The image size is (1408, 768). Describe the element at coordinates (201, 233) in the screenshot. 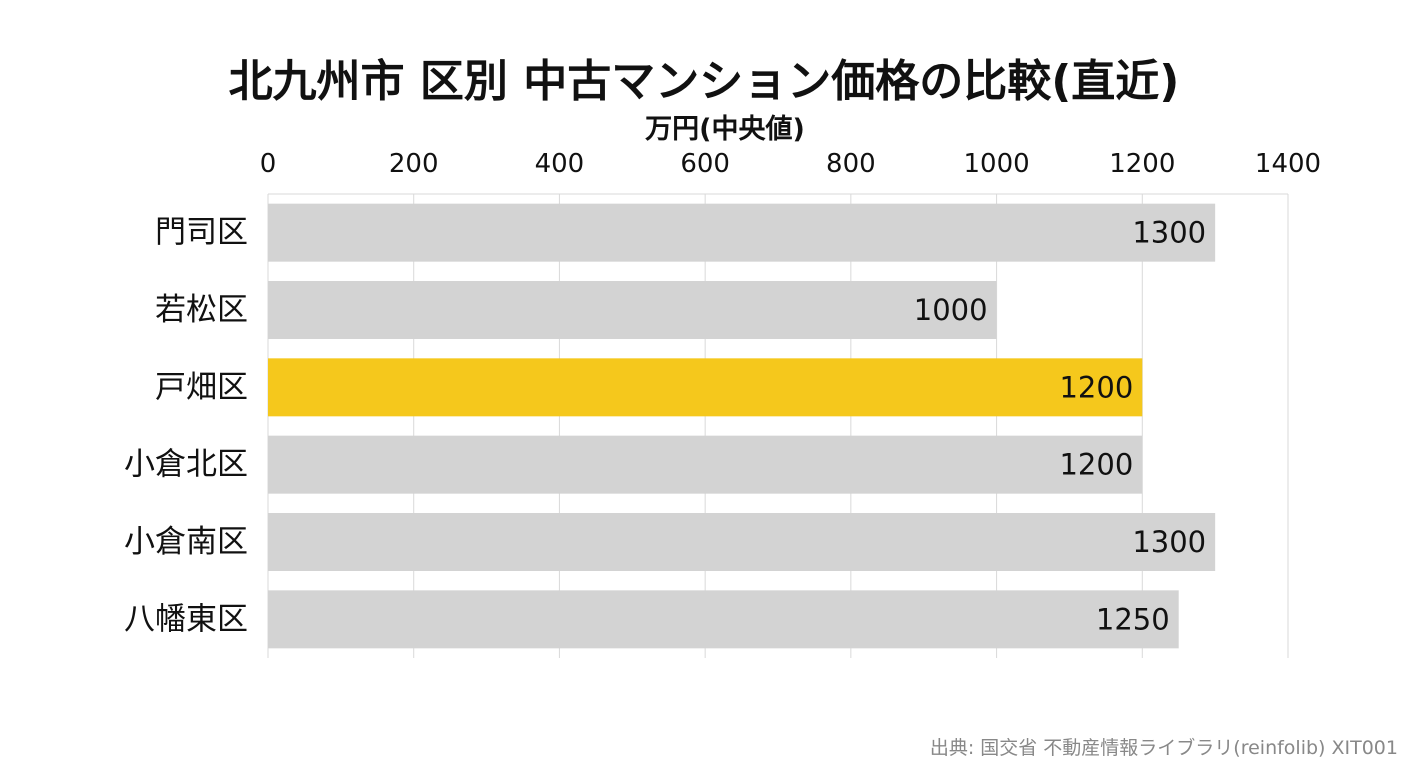

I see `y-category-label: 門司区` at that location.